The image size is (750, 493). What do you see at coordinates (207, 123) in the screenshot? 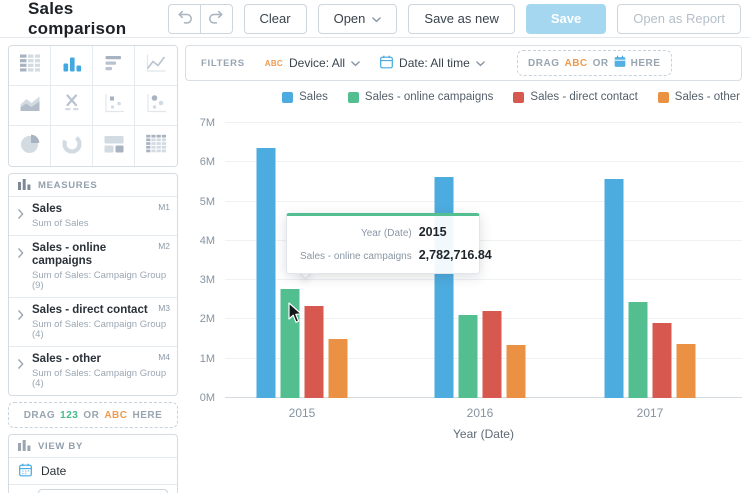
I see `y-axis-tick: 7M` at bounding box center [207, 123].